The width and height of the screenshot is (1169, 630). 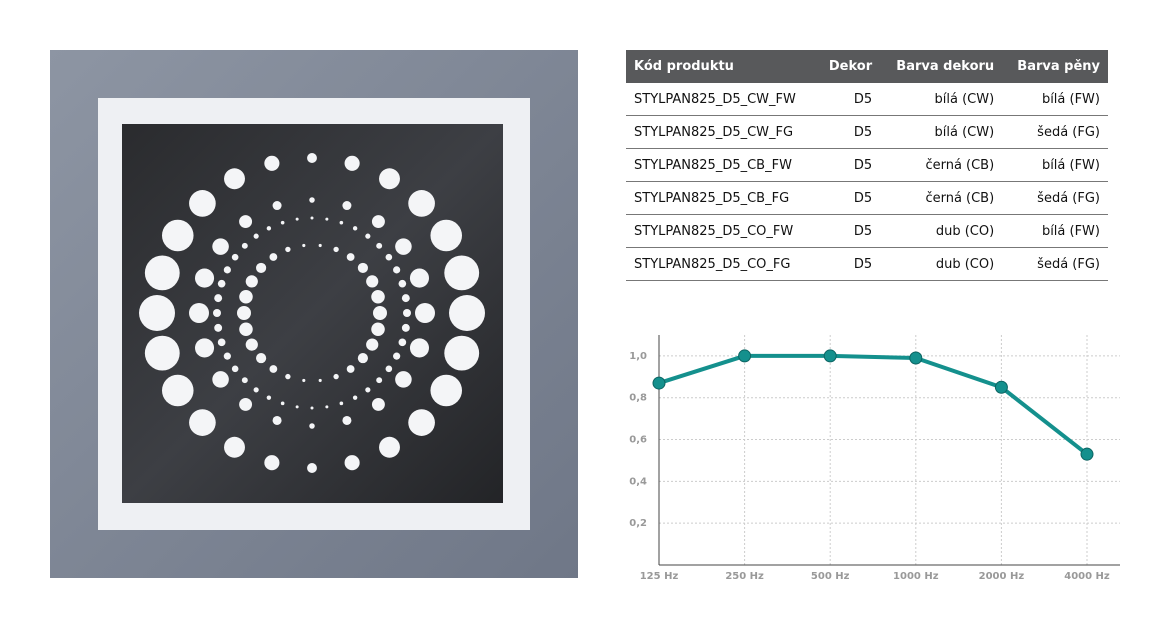 What do you see at coordinates (721, 132) in the screenshot?
I see `table-cell: STYLPAN825_D5_CW_FG` at bounding box center [721, 132].